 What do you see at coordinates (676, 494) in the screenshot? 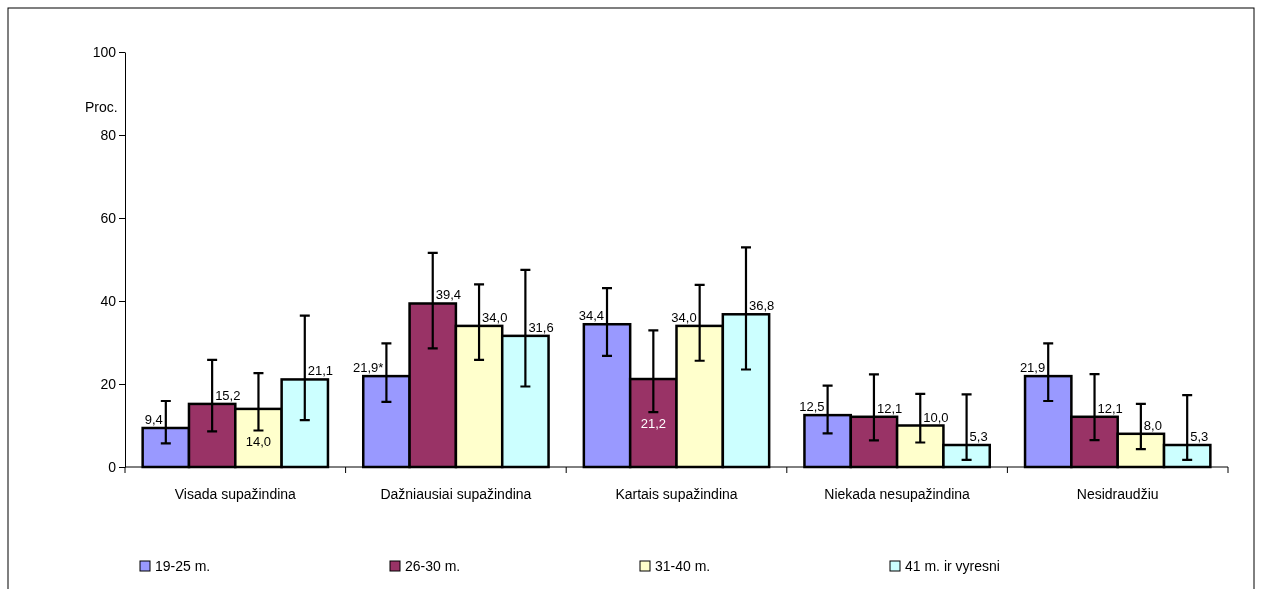
I see `x-tick-label: Kartais supažindina` at bounding box center [676, 494].